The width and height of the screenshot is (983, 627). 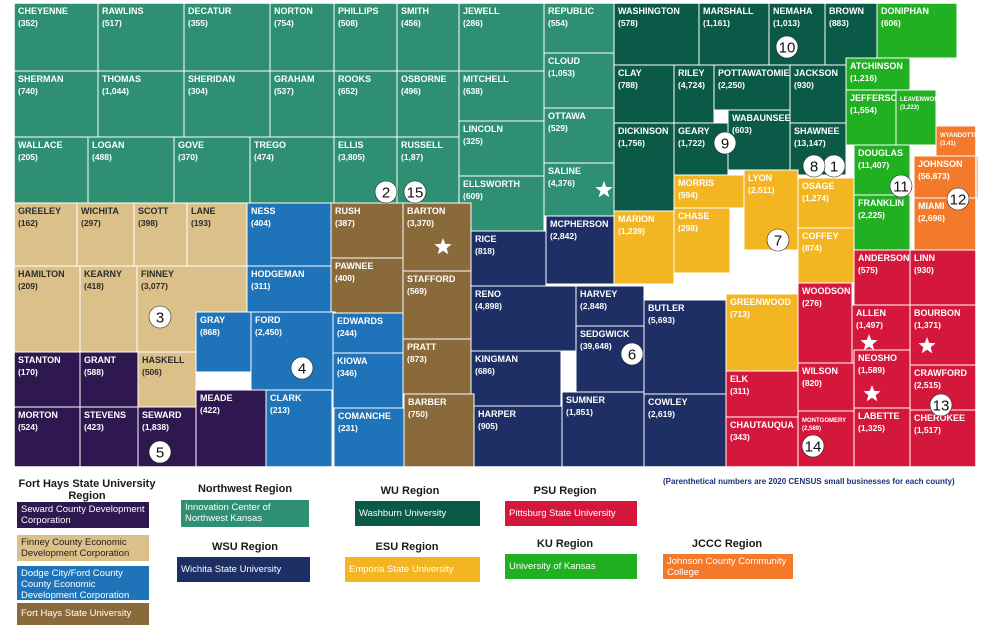 I want to click on region-number-badge: 3, so click(x=160, y=317).